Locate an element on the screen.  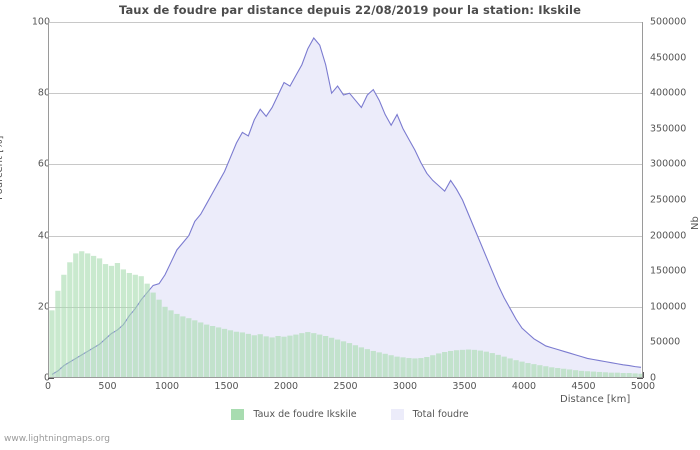
y-tick-label-right: 250000 is located at coordinates (668, 200).